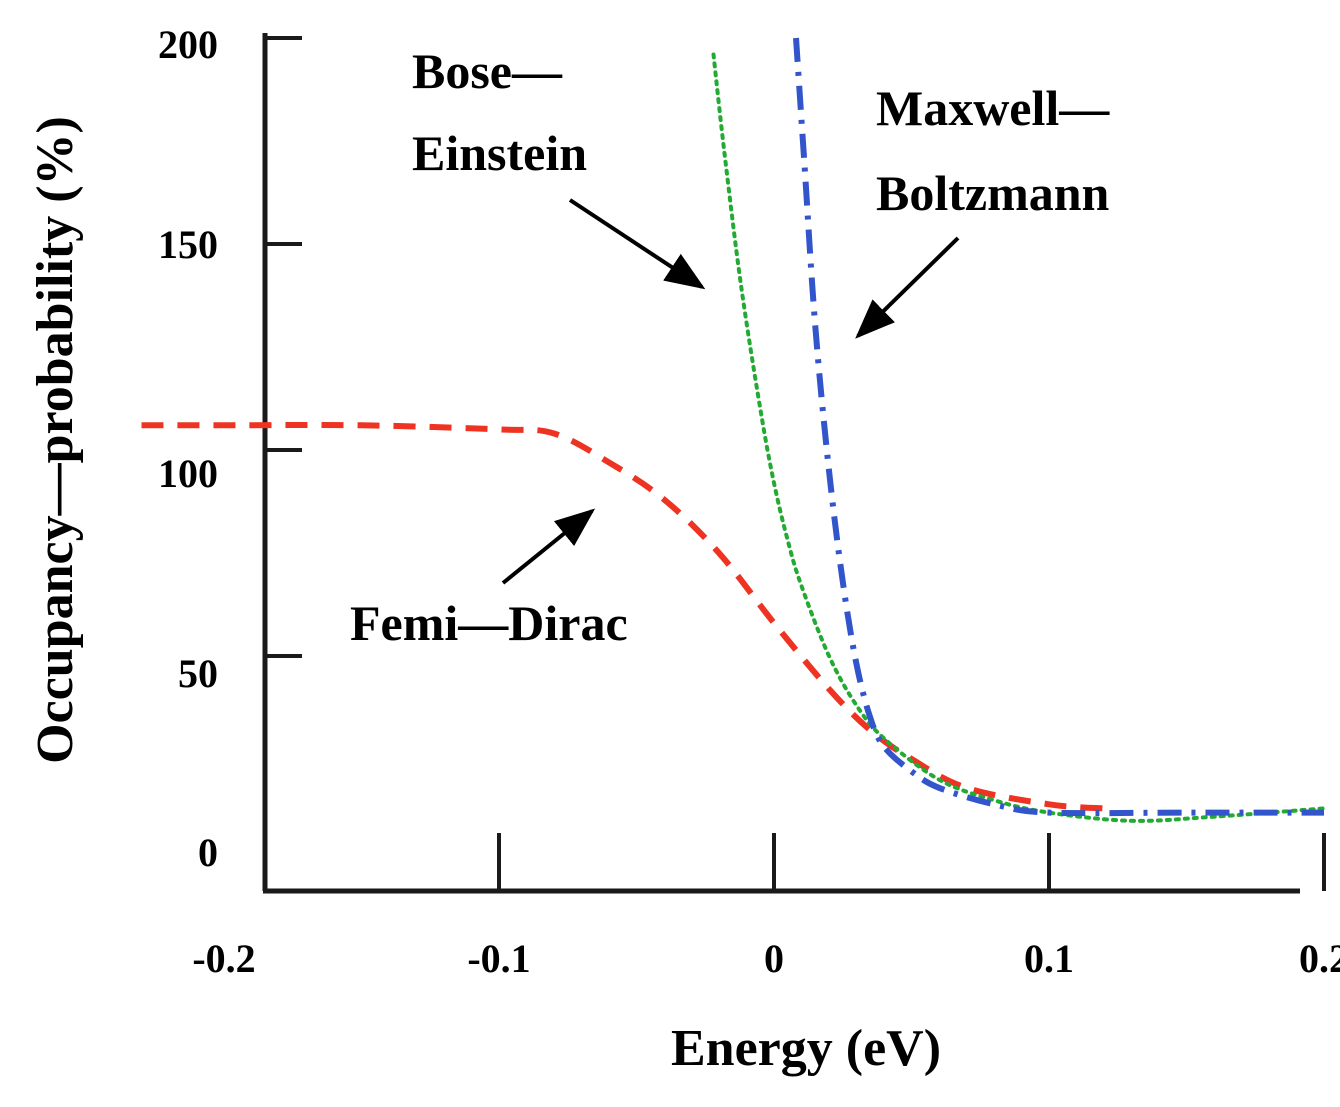 The image size is (1340, 1107). What do you see at coordinates (637, 244) in the screenshot?
I see `annotation-bose-einstein-arrow` at bounding box center [637, 244].